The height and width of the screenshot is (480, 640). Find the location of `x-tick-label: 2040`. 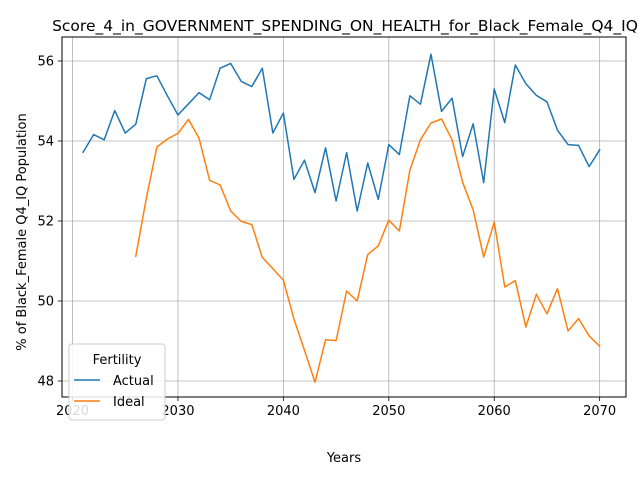

x-tick-label: 2040 is located at coordinates (283, 411).